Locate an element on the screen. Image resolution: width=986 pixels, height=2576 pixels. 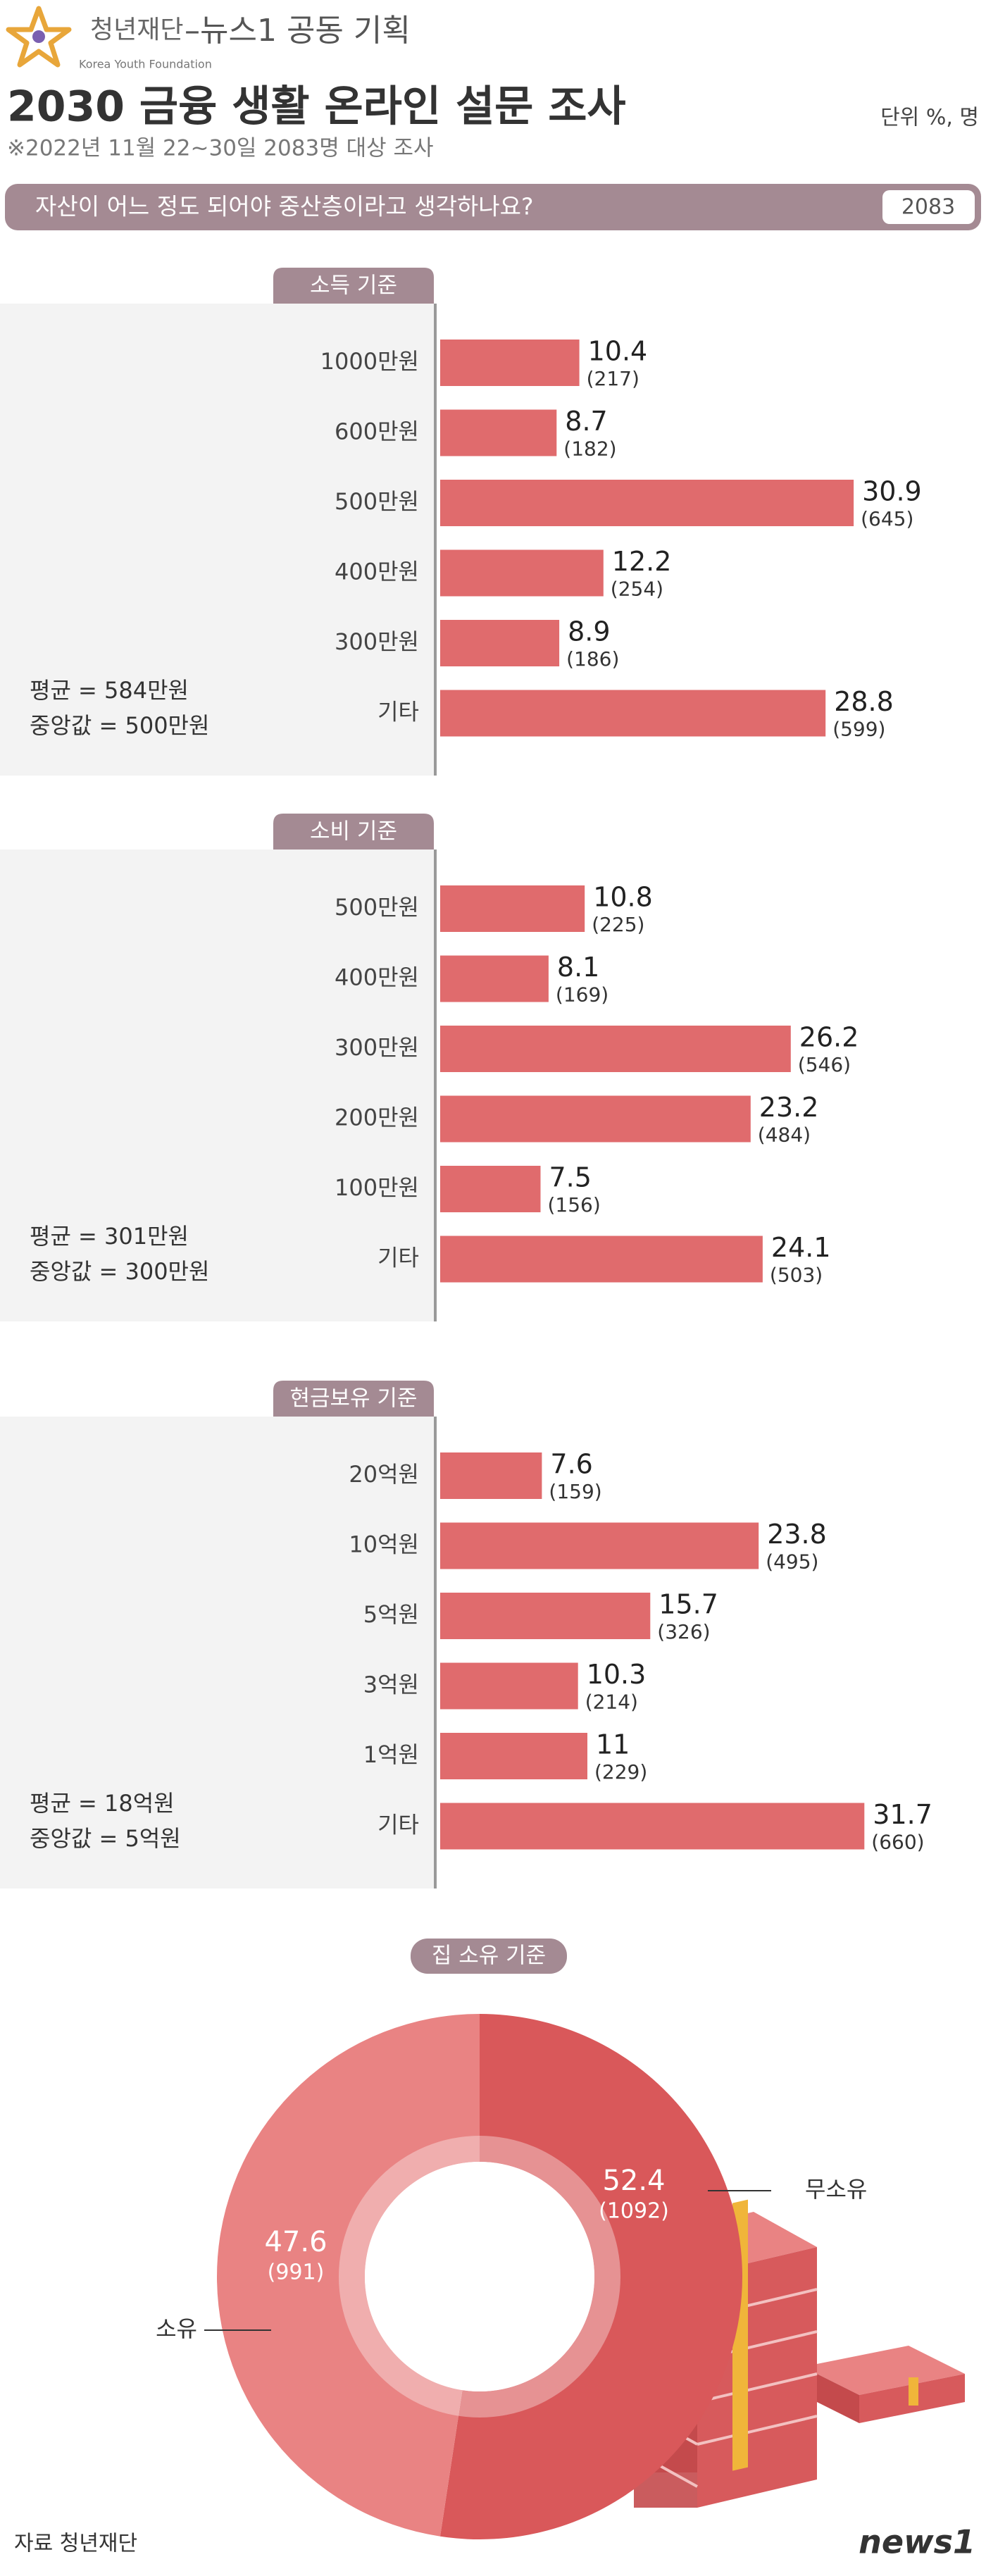
count-label: (182) is located at coordinates (589, 449).